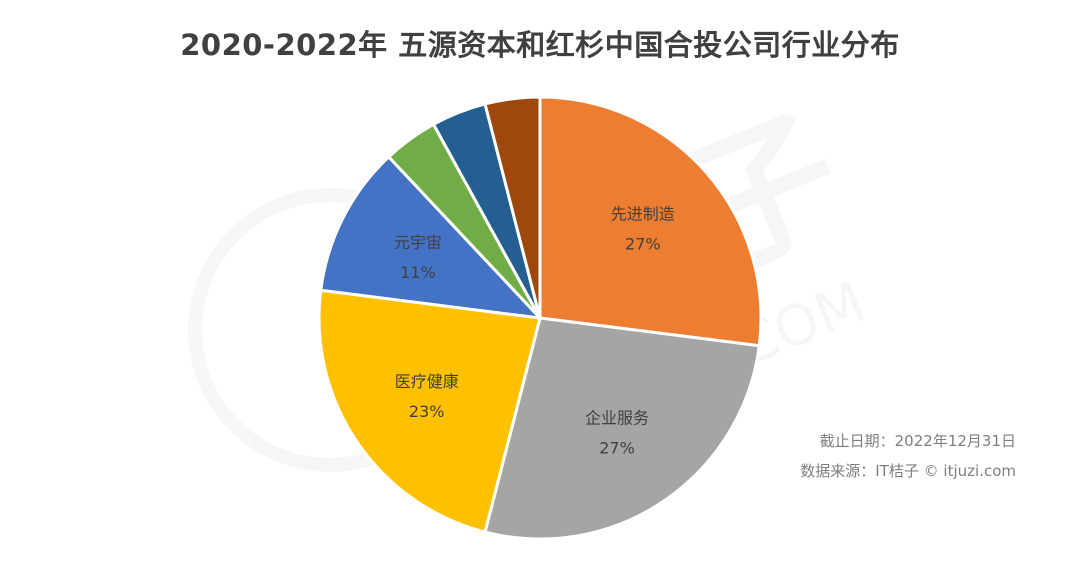 This screenshot has width=1080, height=564. Describe the element at coordinates (617, 417) in the screenshot. I see `slice-label-1: 企业服务` at that location.